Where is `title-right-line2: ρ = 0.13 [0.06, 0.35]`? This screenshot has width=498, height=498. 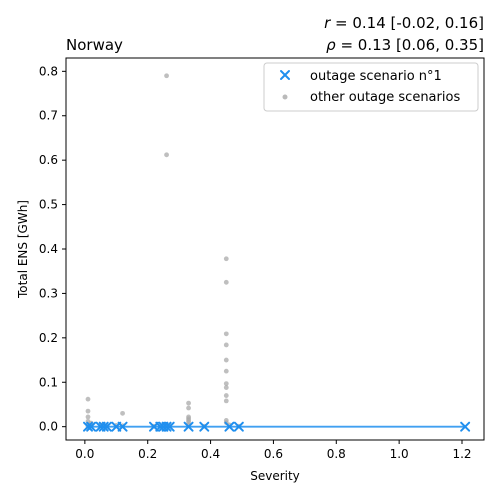 title-right-line2: ρ = 0.13 [0.06, 0.35] is located at coordinates (405, 45).